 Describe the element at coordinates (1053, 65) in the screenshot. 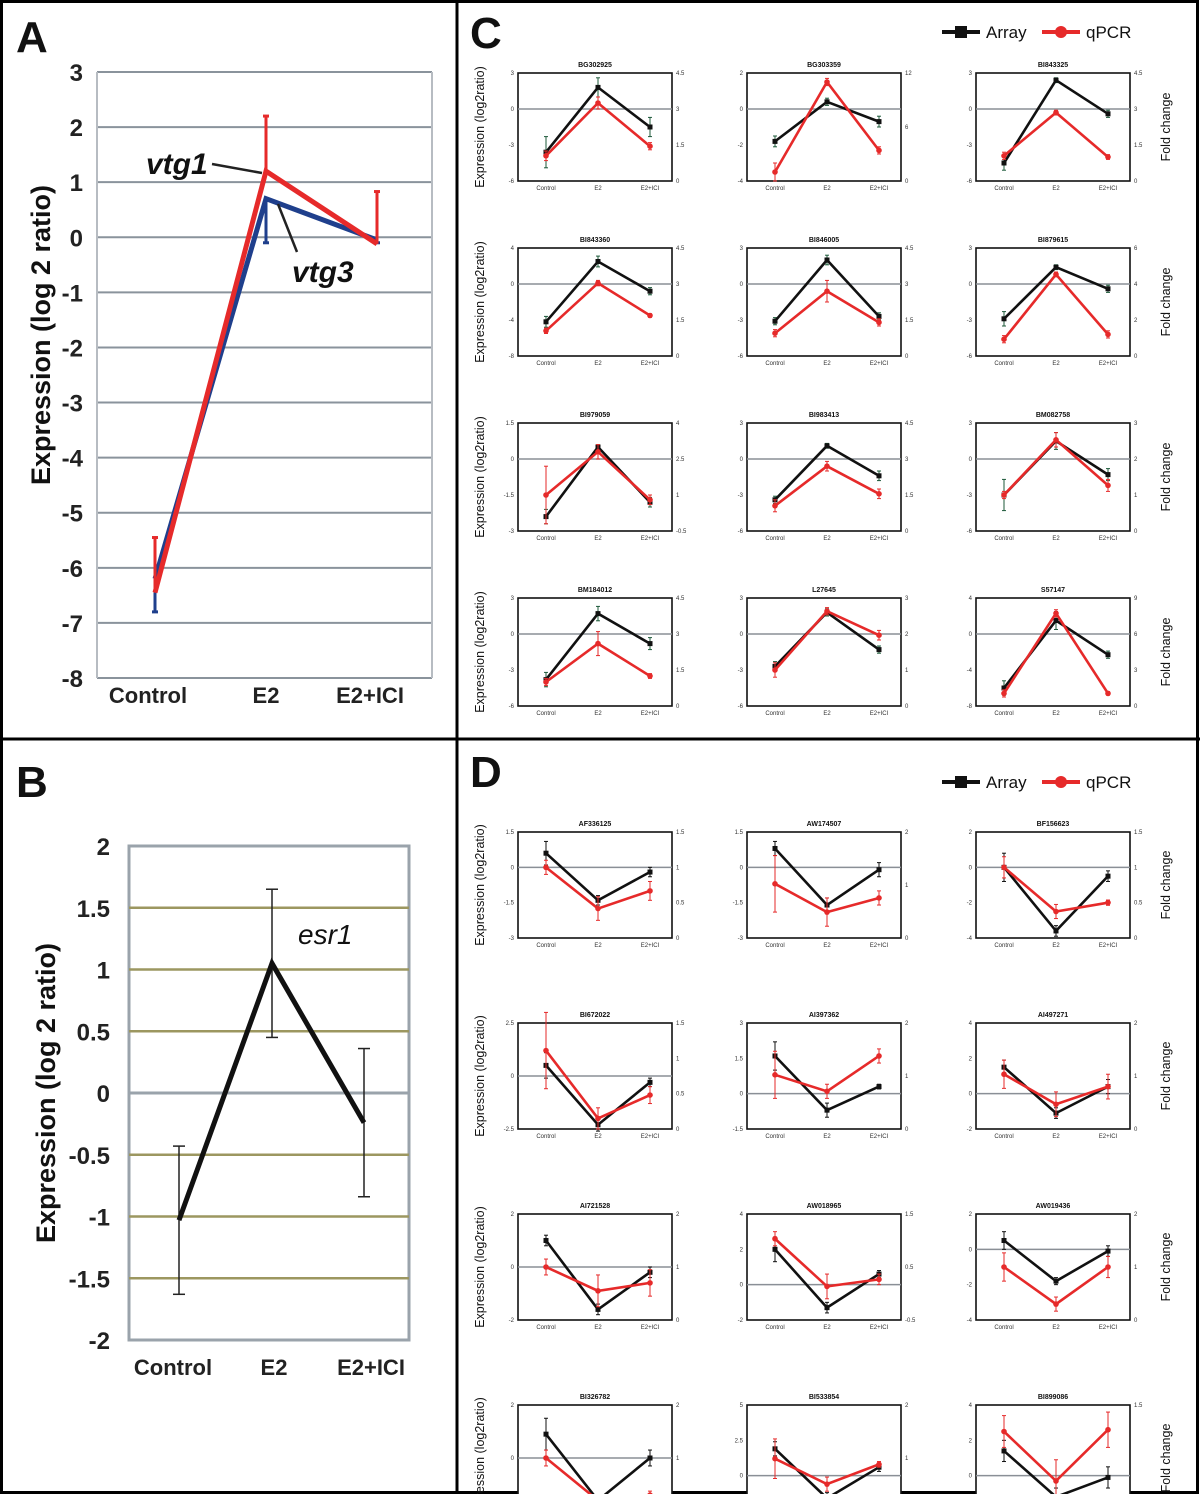

I see `mini-chart-title: BI843325` at that location.